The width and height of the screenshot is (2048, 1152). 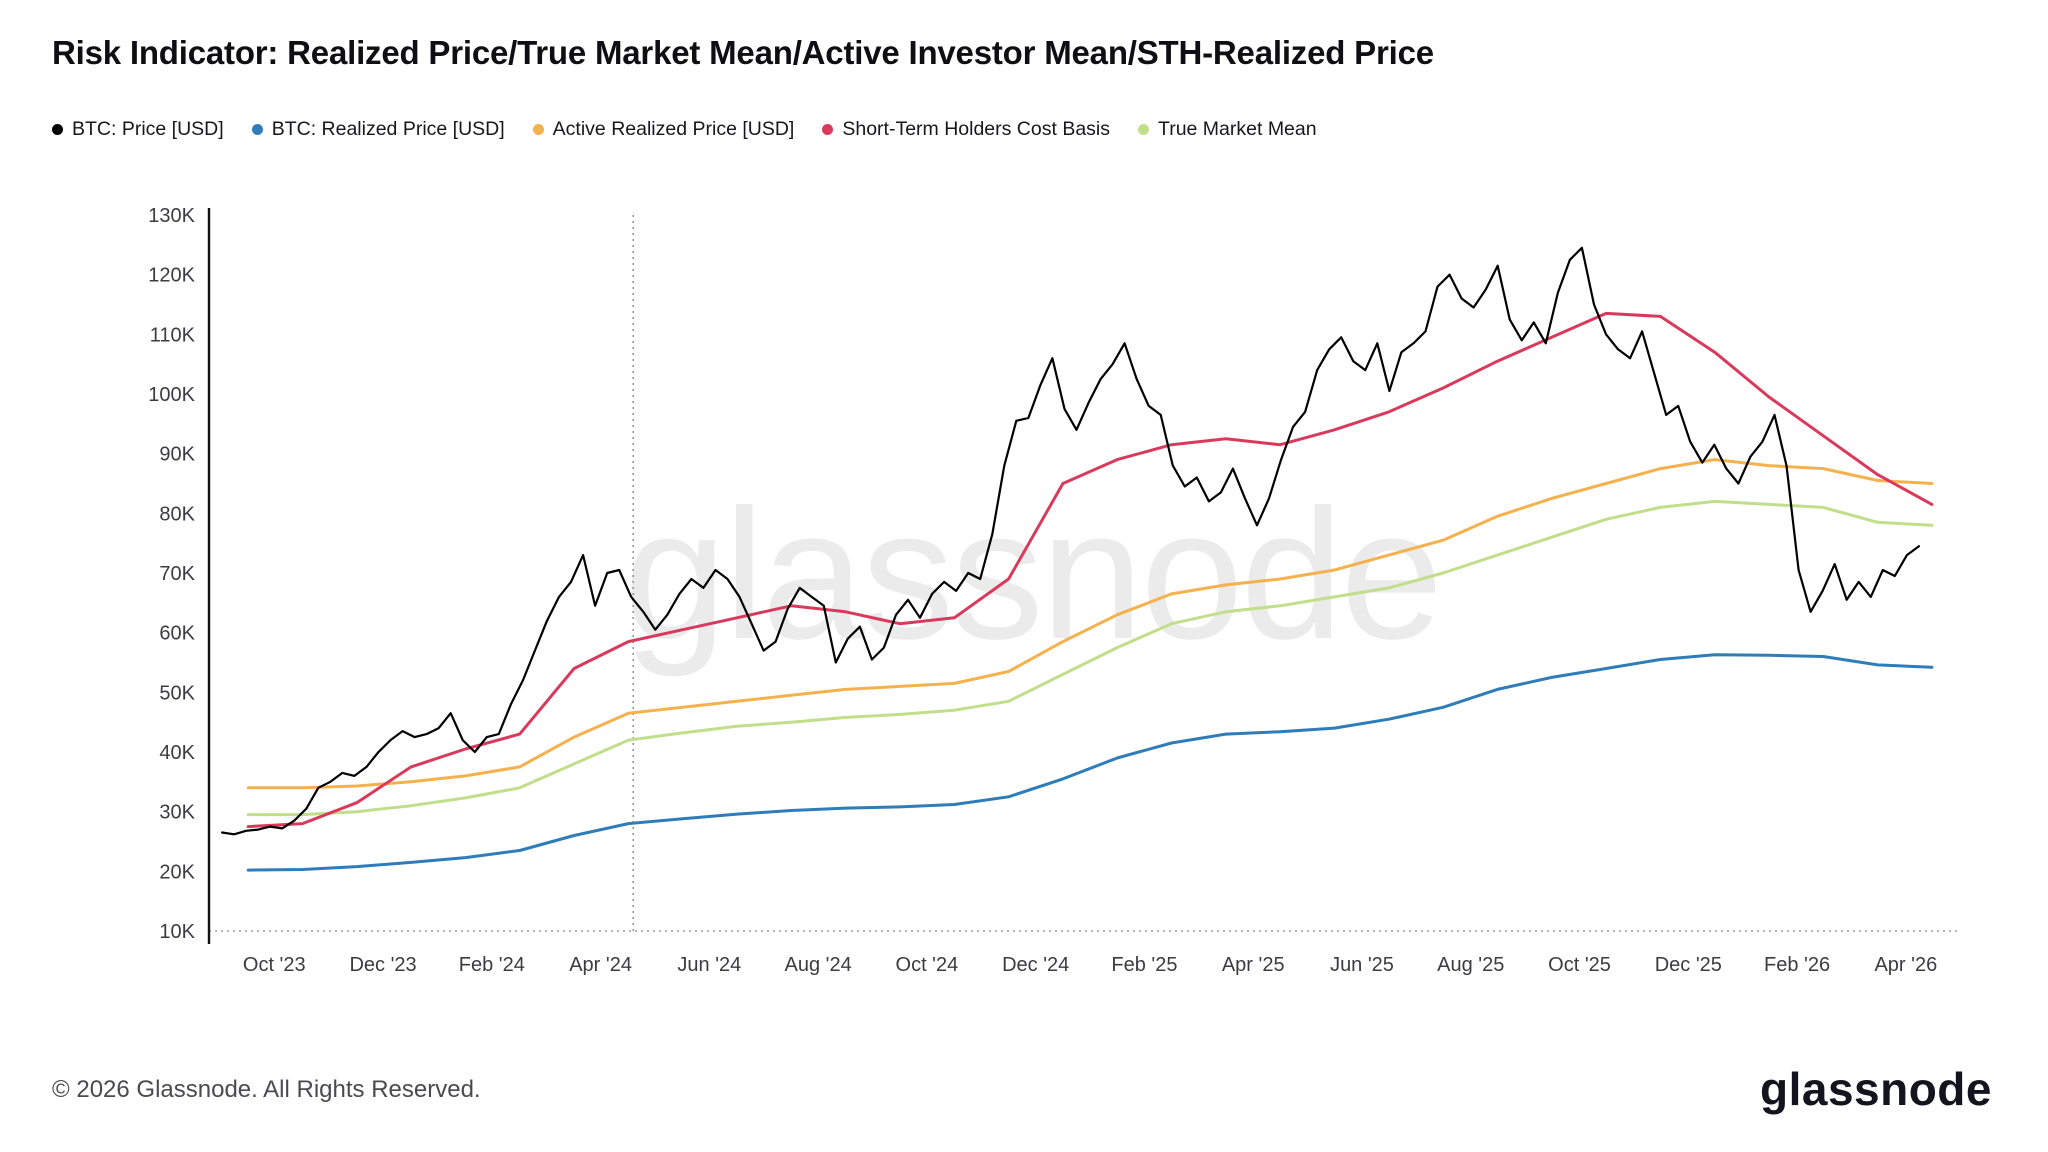 I want to click on x-tick-label: Aug '25, so click(x=1470, y=965).